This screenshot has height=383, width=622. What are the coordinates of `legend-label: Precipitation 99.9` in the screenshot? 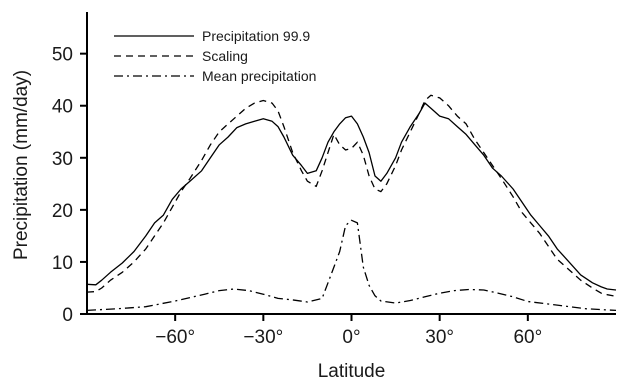 It's located at (256, 36).